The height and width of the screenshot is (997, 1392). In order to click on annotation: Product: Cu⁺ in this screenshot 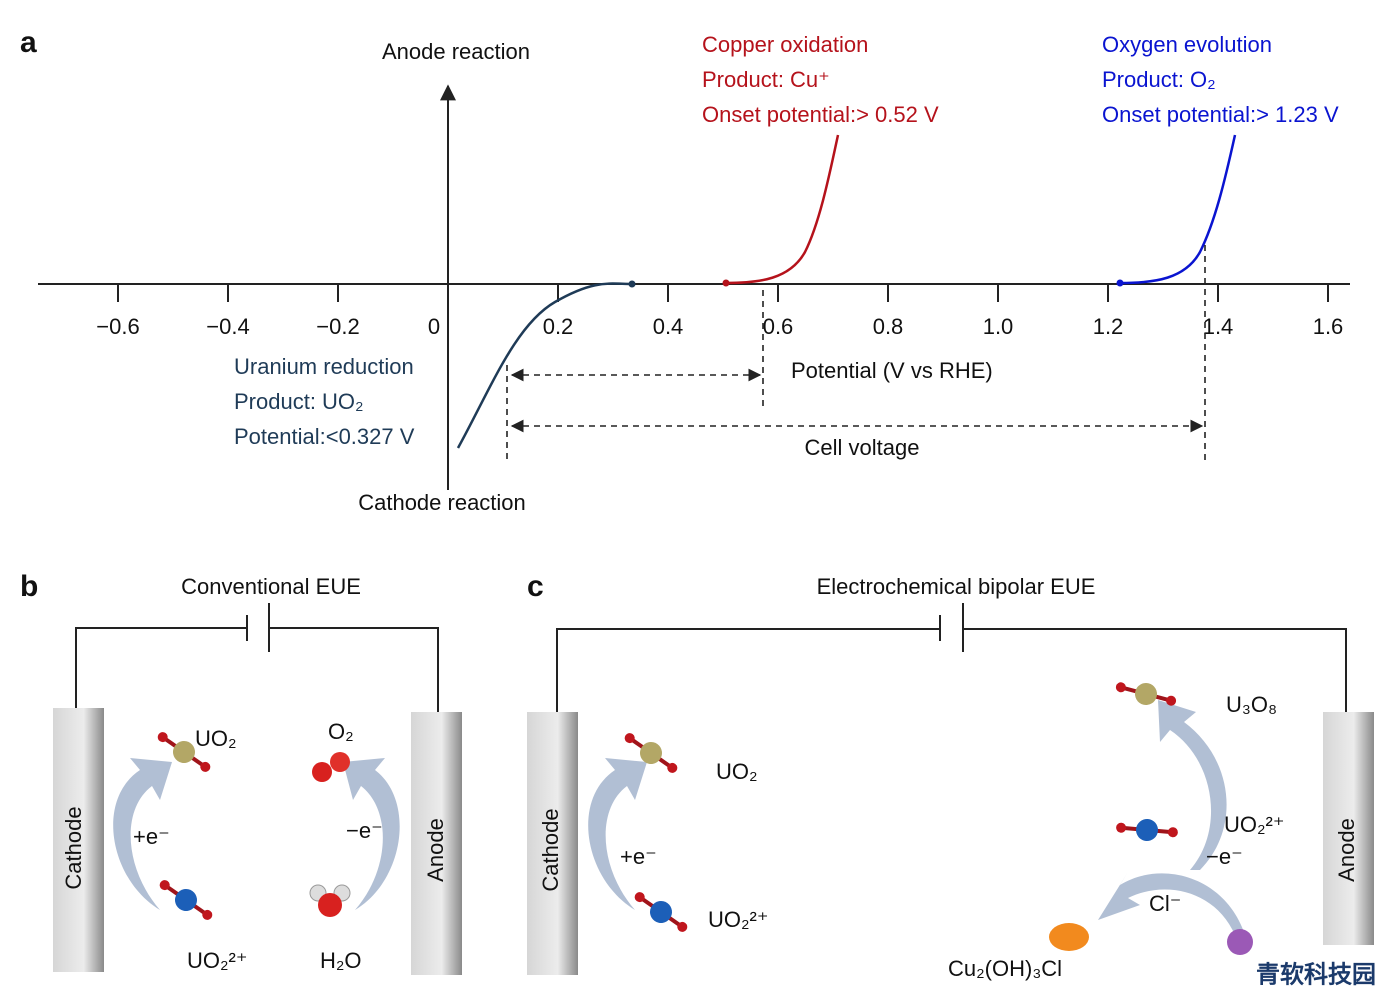, I will do `click(766, 79)`.